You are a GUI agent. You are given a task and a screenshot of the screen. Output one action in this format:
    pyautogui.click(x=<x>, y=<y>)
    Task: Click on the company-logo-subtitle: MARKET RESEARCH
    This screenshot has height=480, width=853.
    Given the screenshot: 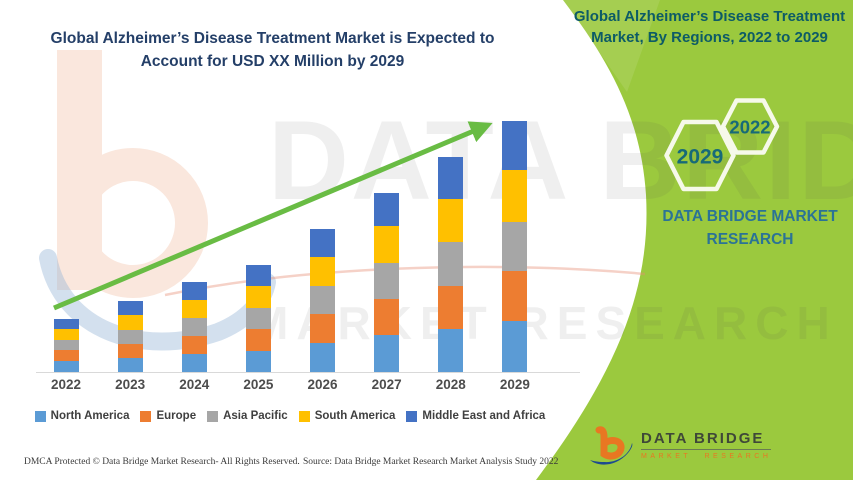 What is the action you would take?
    pyautogui.click(x=706, y=456)
    